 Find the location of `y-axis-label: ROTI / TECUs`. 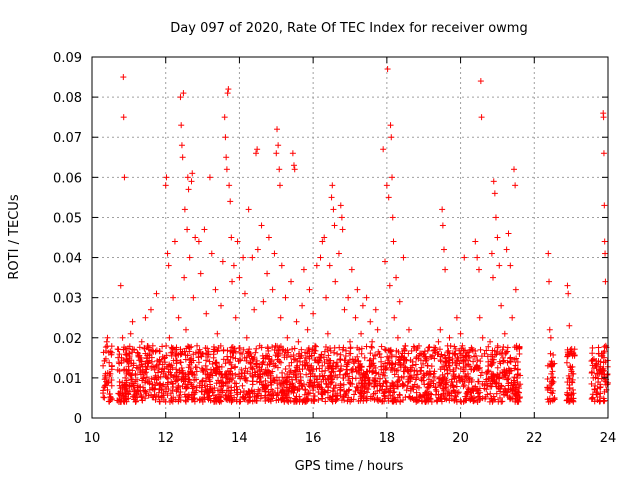

y-axis-label: ROTI / TECUs is located at coordinates (14, 236).